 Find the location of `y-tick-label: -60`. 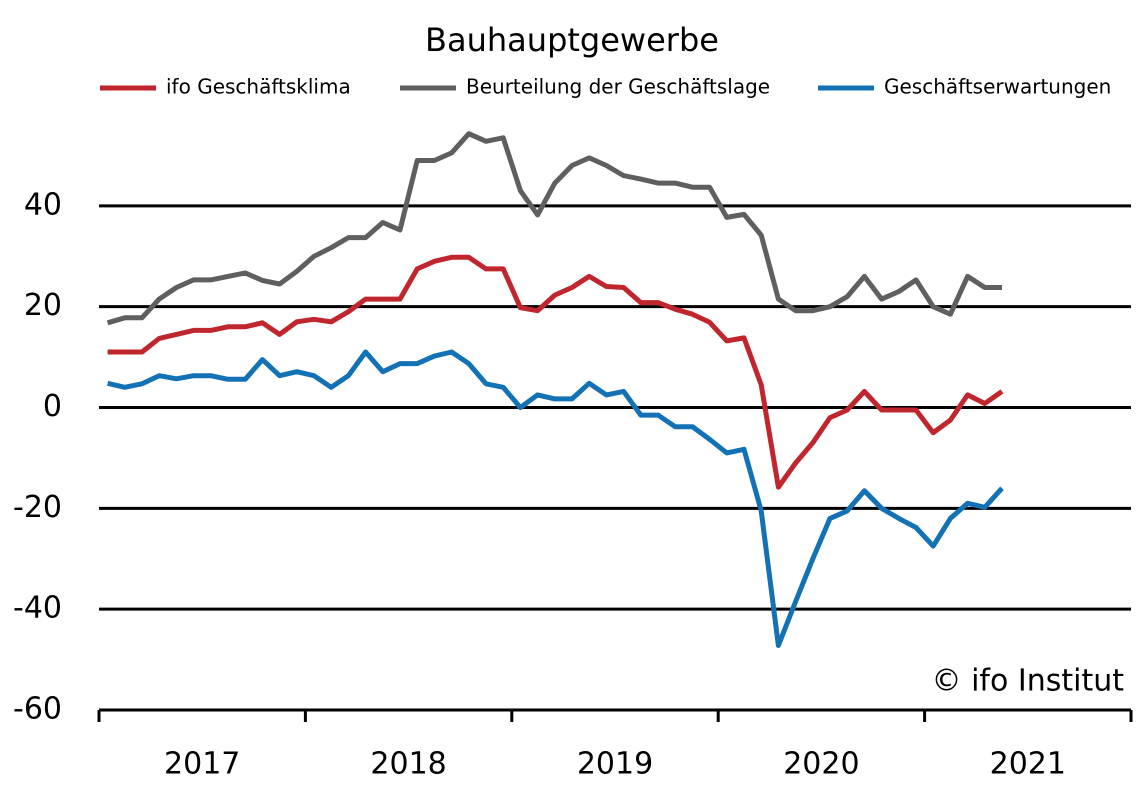

y-tick-label: -60 is located at coordinates (37, 709).